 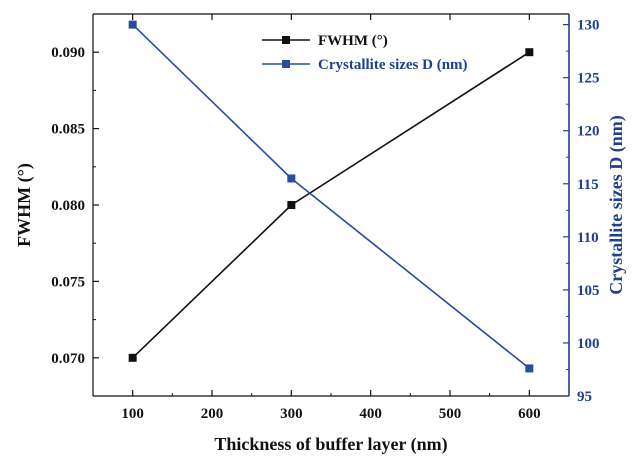 What do you see at coordinates (393, 65) in the screenshot?
I see `legend-label-2: Crystallite sizes D (nm)` at bounding box center [393, 65].